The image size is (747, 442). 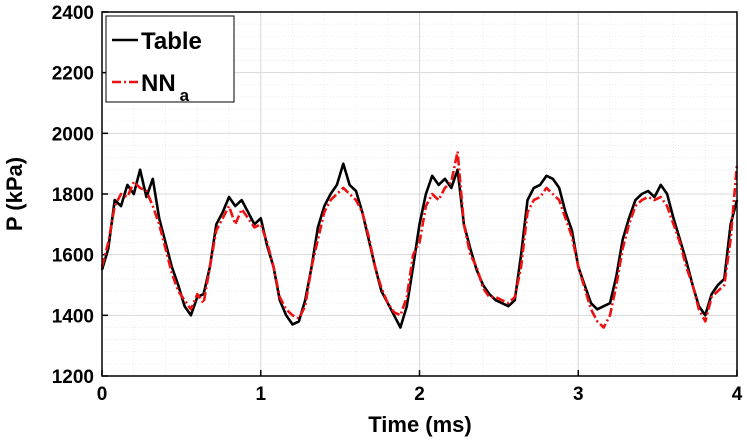 What do you see at coordinates (185, 95) in the screenshot?
I see `legend-subscript: a` at bounding box center [185, 95].